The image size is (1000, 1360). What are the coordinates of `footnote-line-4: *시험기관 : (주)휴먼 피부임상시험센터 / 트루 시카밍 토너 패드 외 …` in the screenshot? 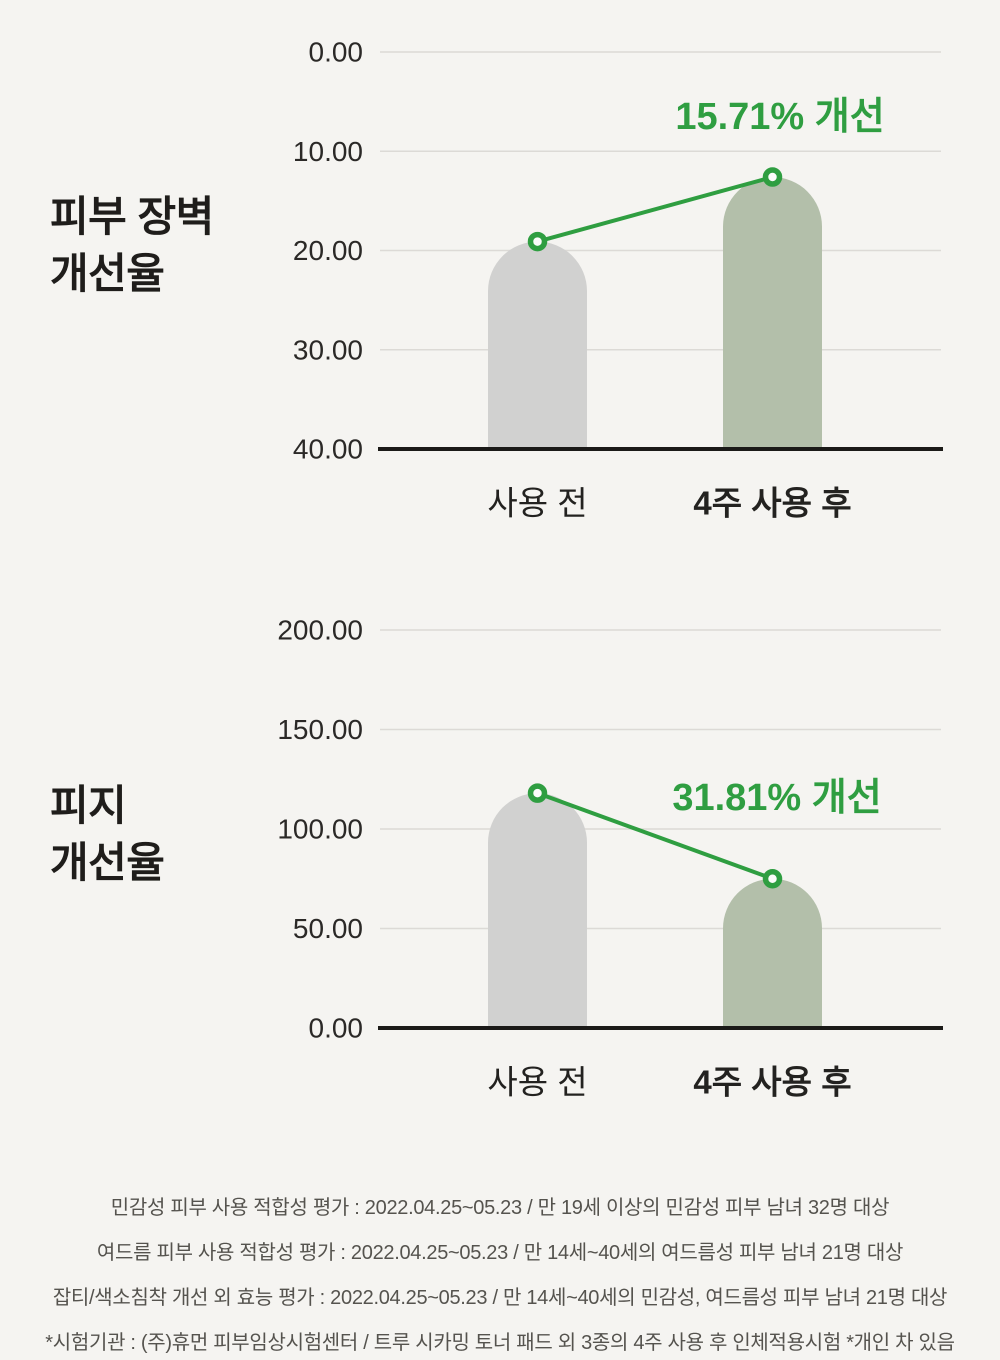 It's located at (500, 1343).